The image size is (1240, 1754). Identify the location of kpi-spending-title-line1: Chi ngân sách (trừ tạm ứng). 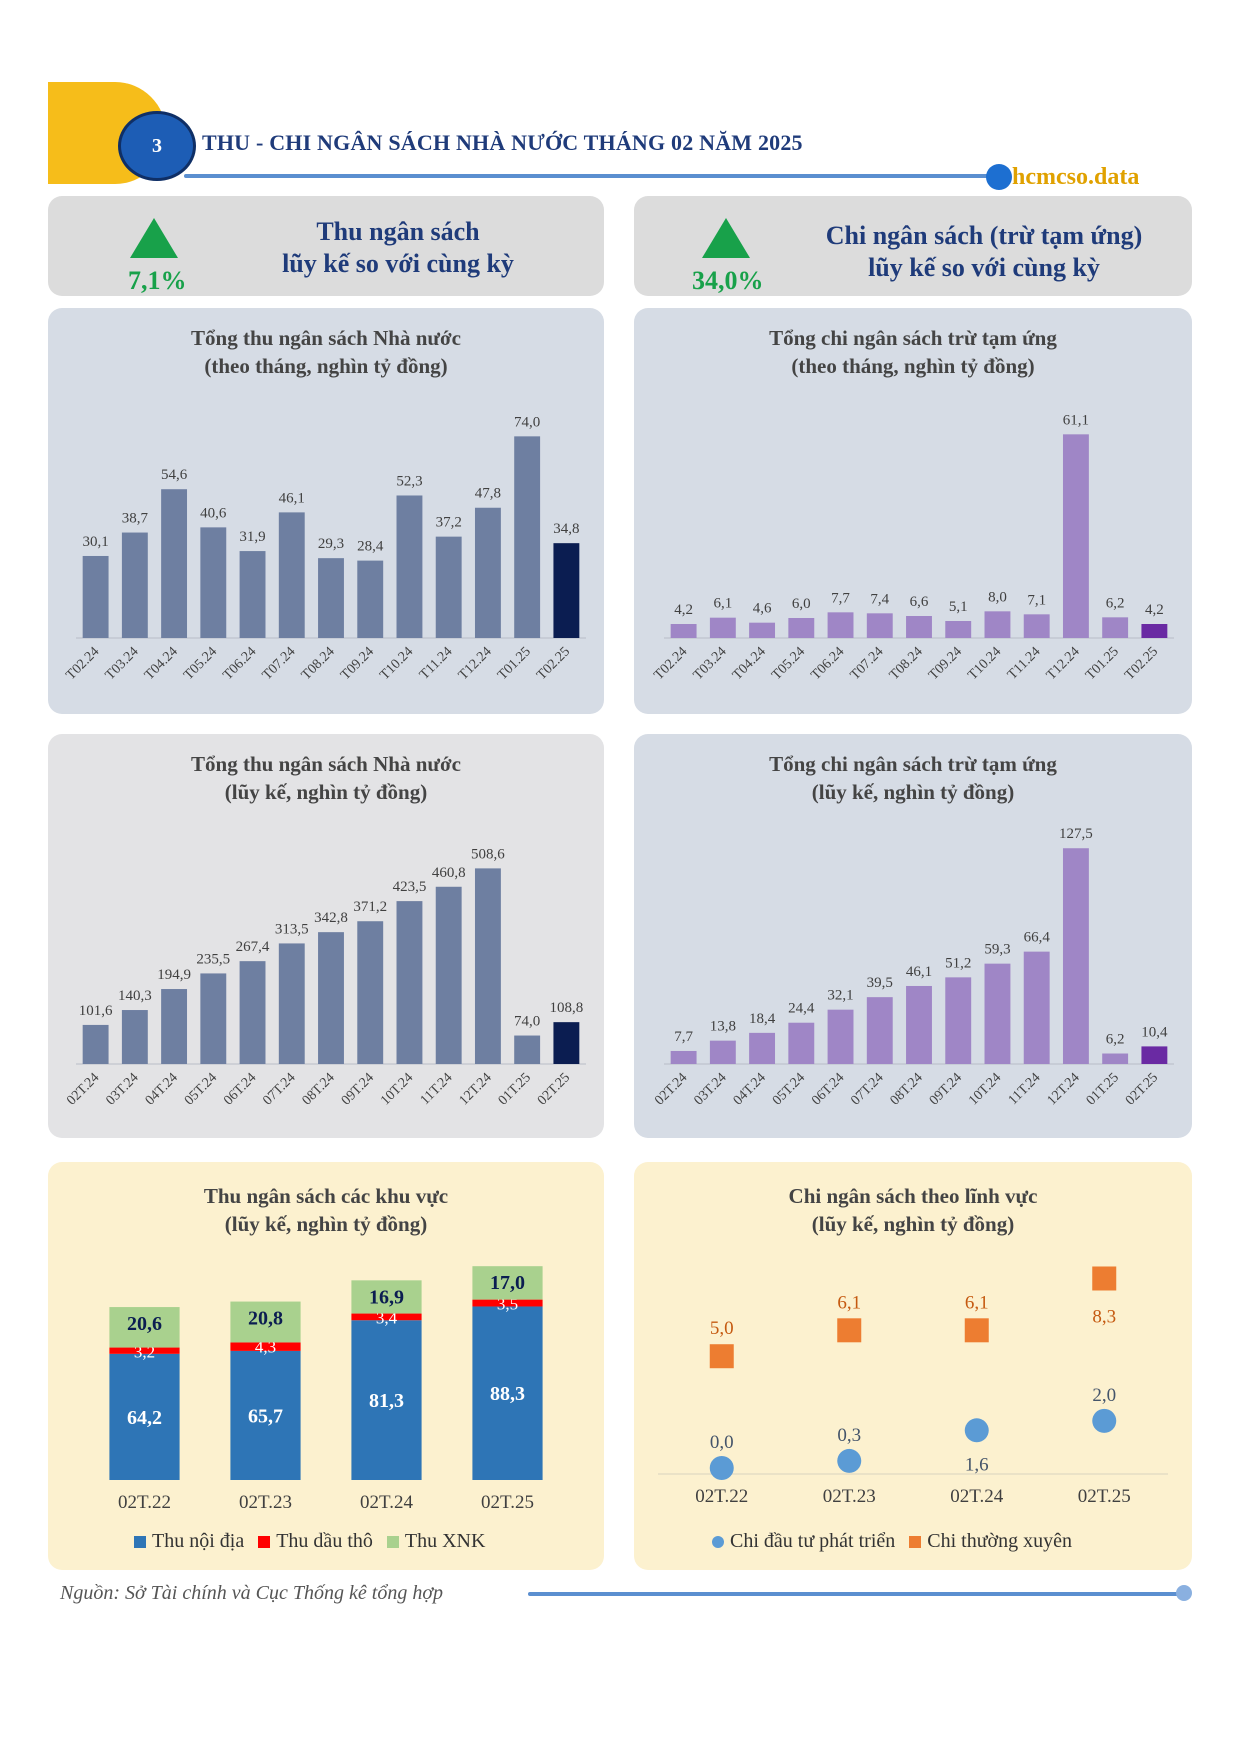
(984, 235).